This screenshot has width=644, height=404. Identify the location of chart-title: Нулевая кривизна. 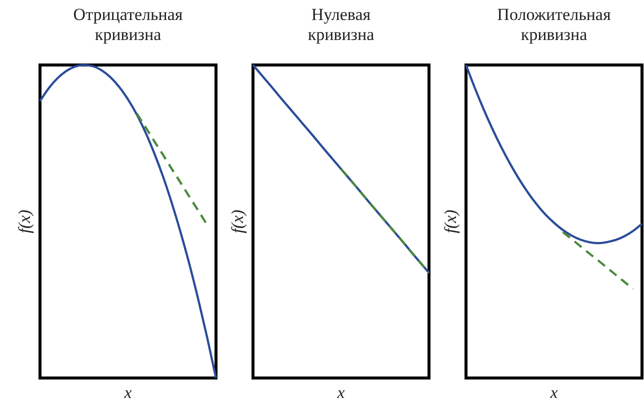
(341, 24).